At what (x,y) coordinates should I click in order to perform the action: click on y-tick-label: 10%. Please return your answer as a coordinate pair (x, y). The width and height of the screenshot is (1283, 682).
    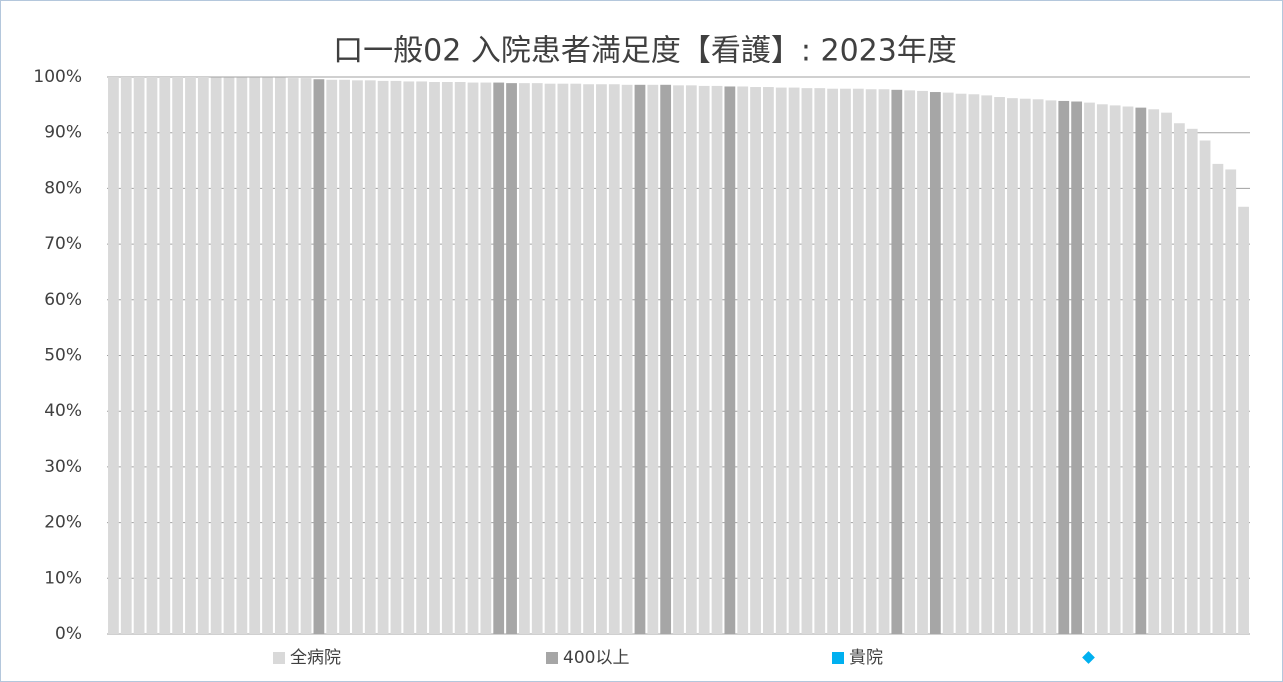
    Looking at the image, I should click on (63, 578).